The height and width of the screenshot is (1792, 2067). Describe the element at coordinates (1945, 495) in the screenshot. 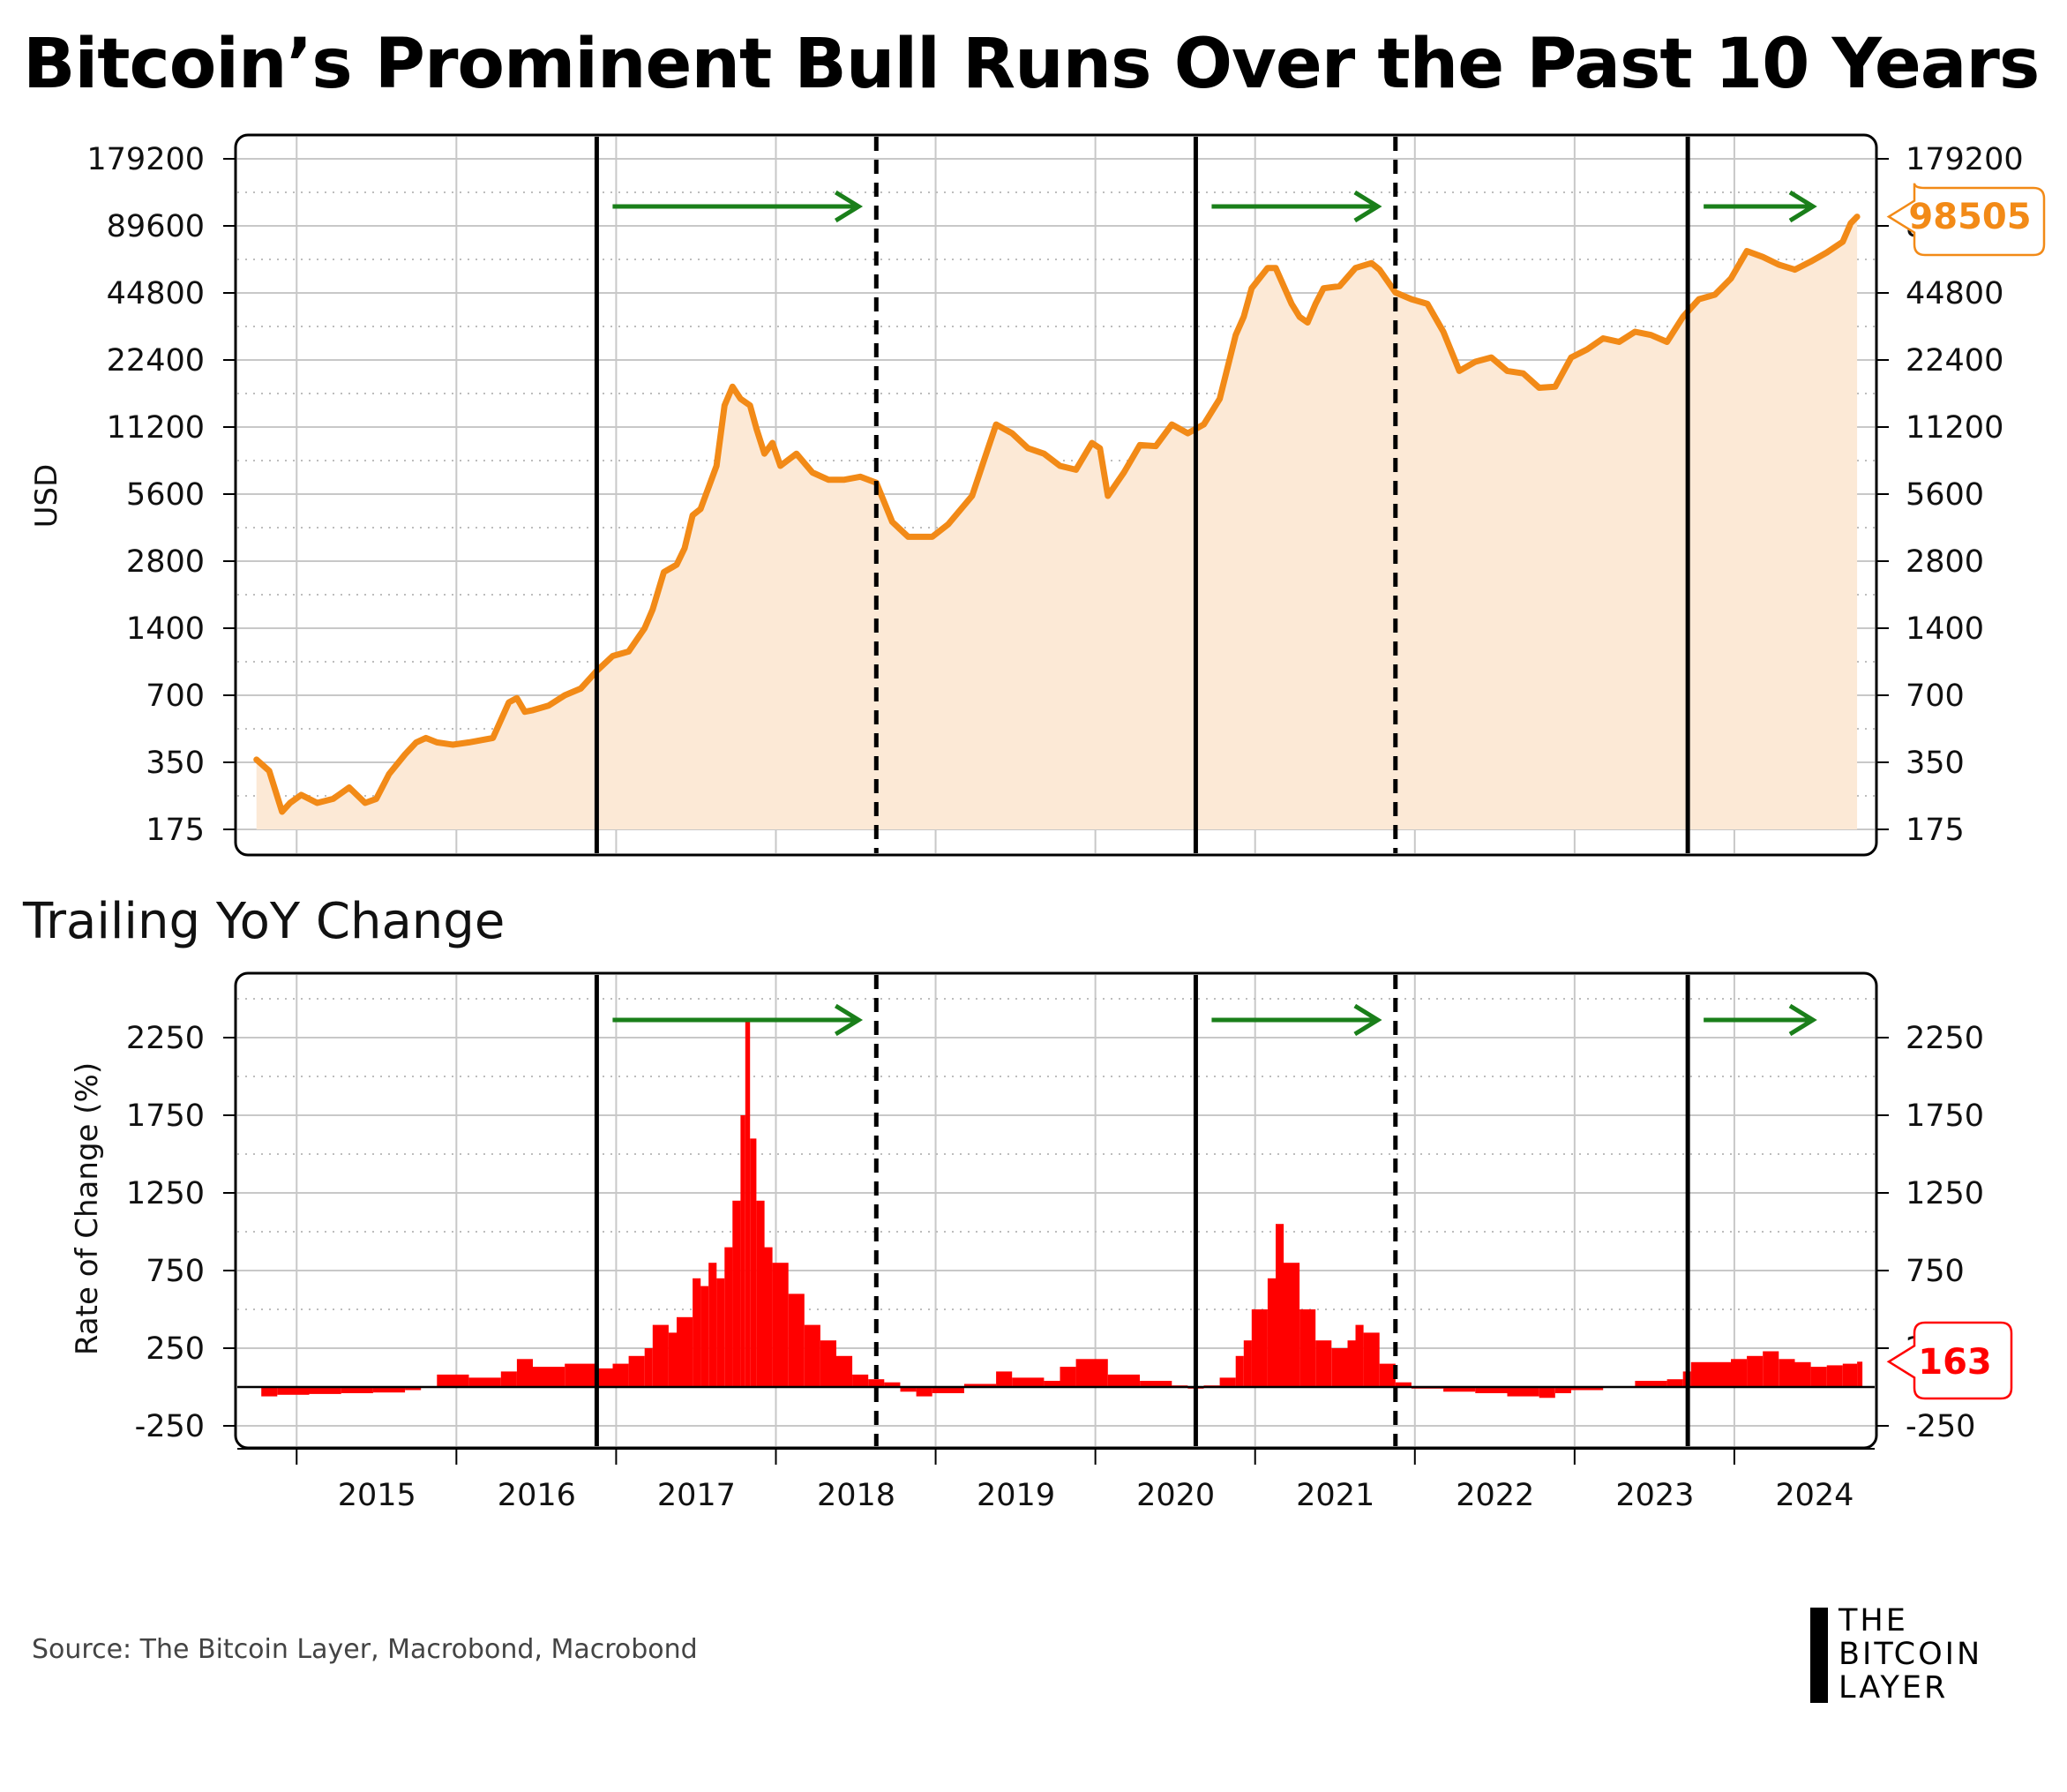

I see `price-right-tick-label: 5600` at that location.